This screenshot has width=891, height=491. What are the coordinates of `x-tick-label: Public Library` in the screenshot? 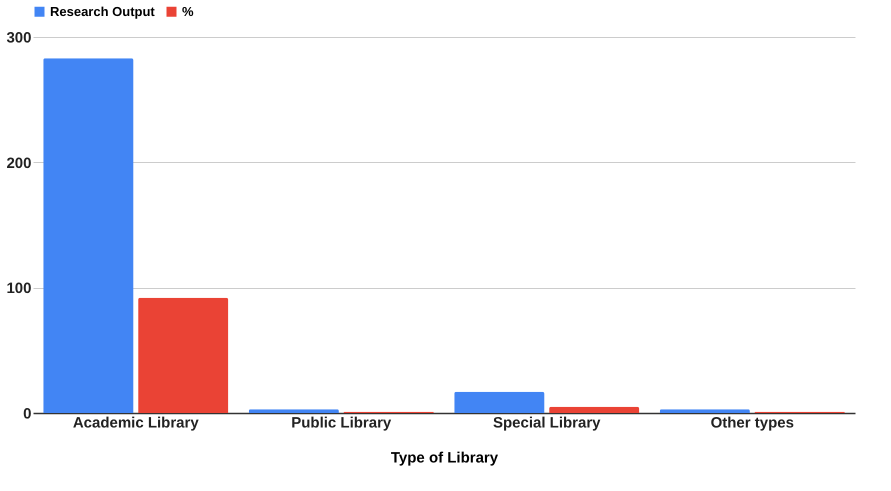 It's located at (341, 423).